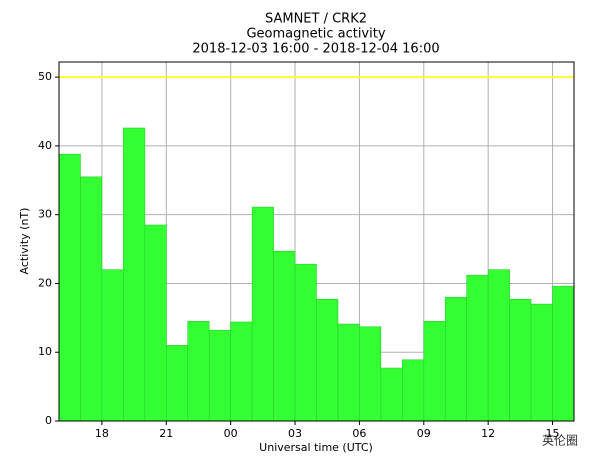 The image size is (604, 469). I want to click on x-tick-label: 21, so click(166, 433).